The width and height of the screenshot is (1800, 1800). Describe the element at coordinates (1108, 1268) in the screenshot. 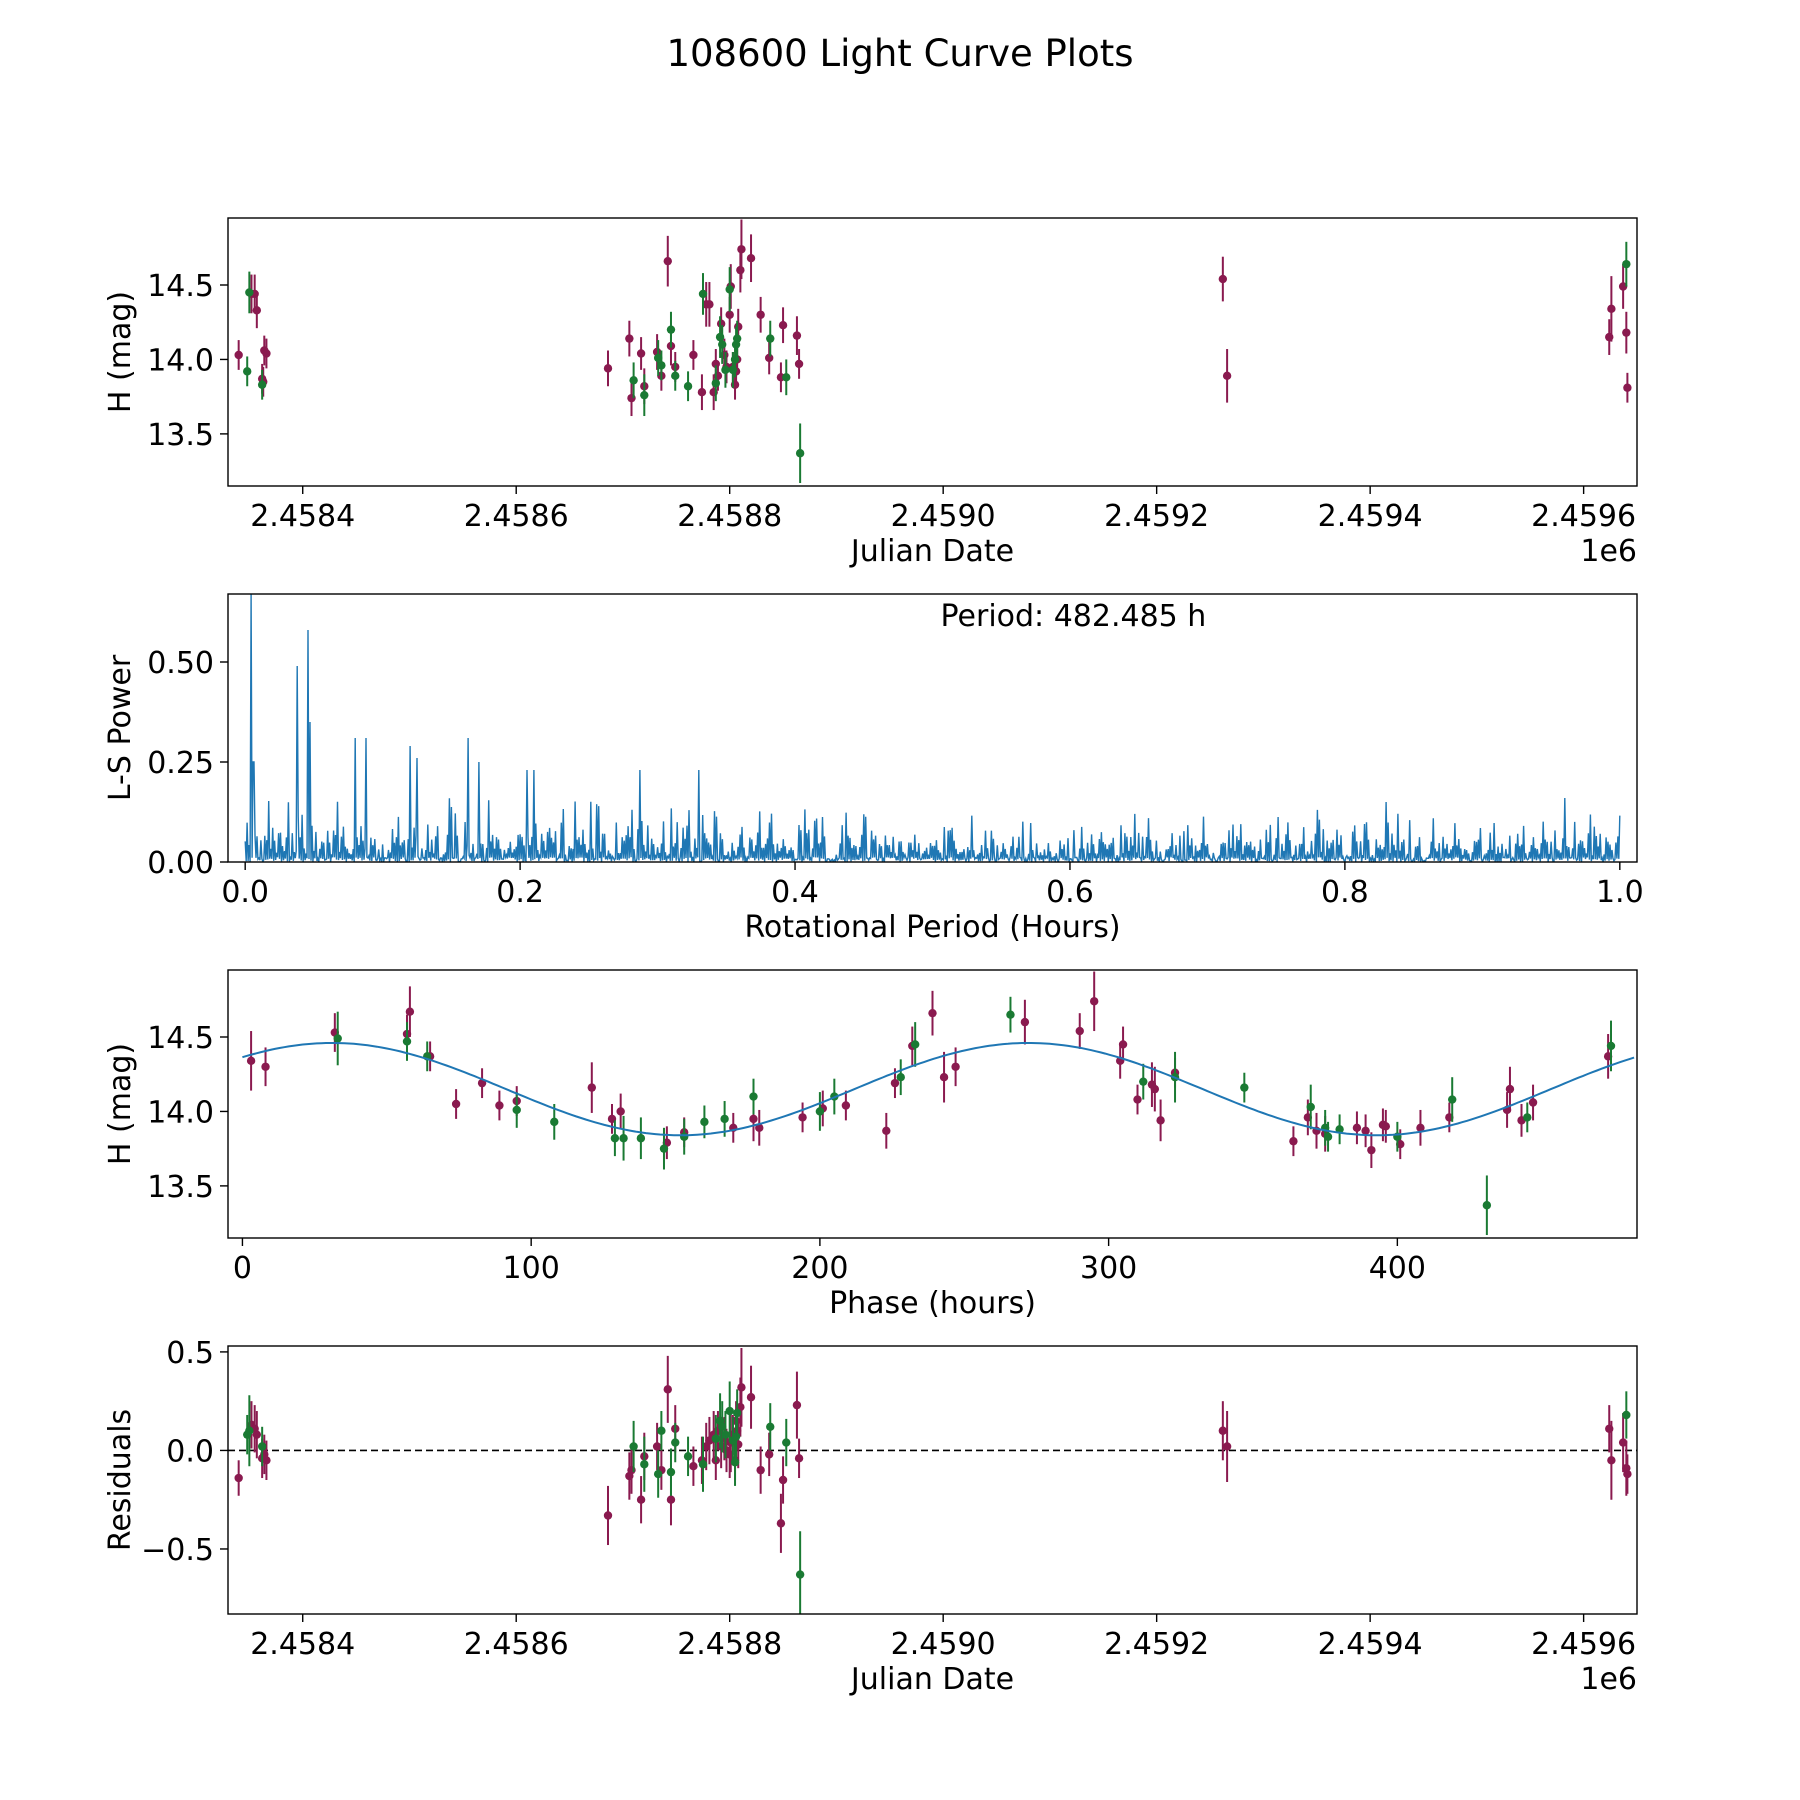

I see `x-tick-label: 300` at that location.